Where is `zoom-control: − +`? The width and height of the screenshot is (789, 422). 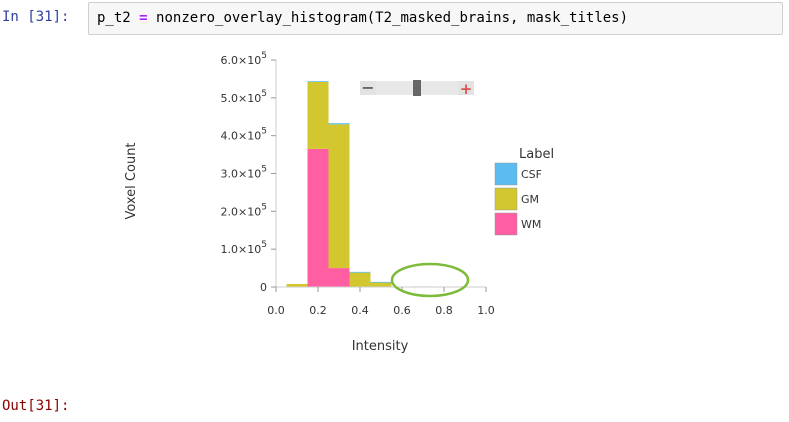 zoom-control: − + is located at coordinates (417, 88).